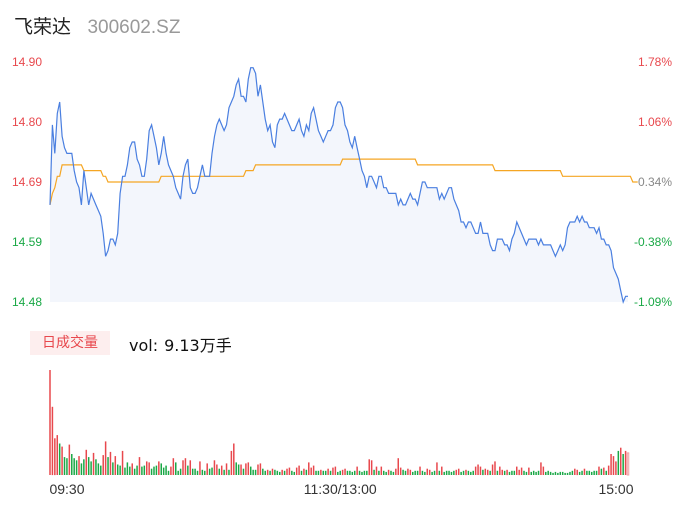 Image resolution: width=686 pixels, height=524 pixels. What do you see at coordinates (27, 122) in the screenshot?
I see `price-tick-label: 14.80` at bounding box center [27, 122].